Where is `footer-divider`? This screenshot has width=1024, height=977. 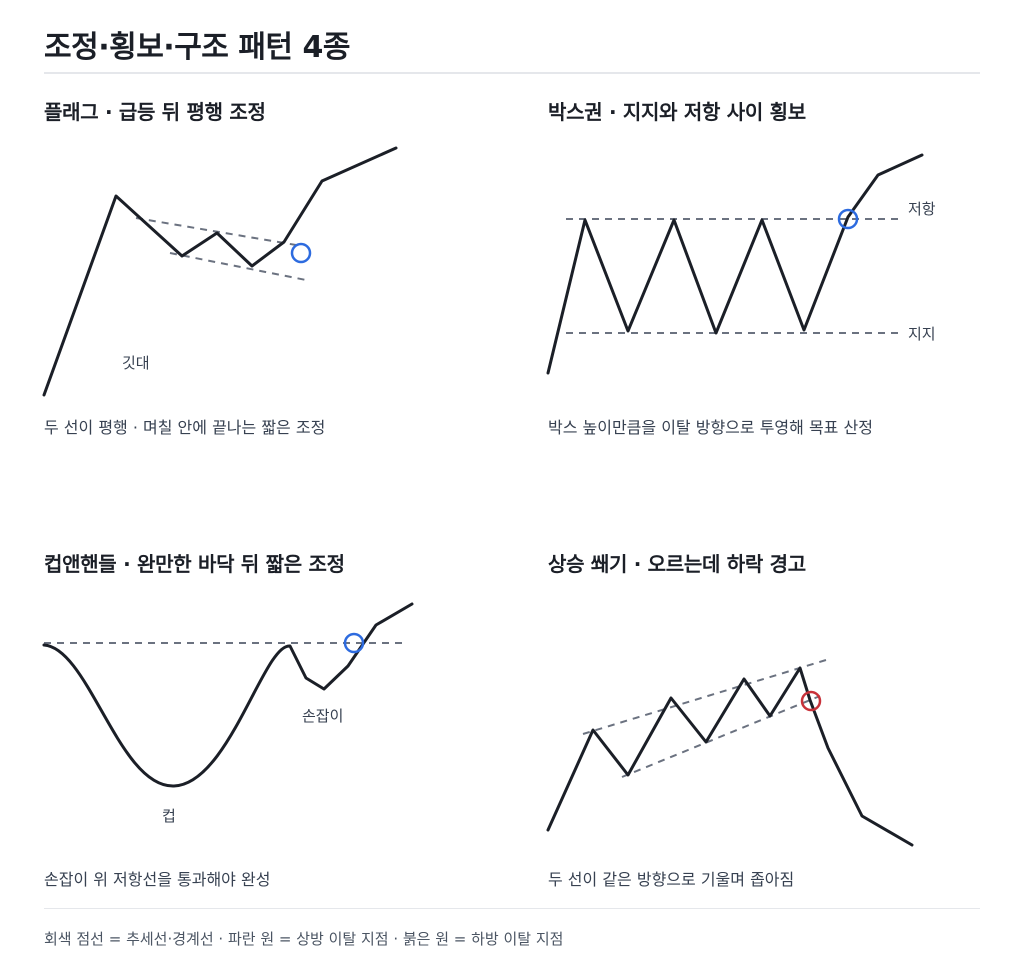
footer-divider is located at coordinates (512, 908).